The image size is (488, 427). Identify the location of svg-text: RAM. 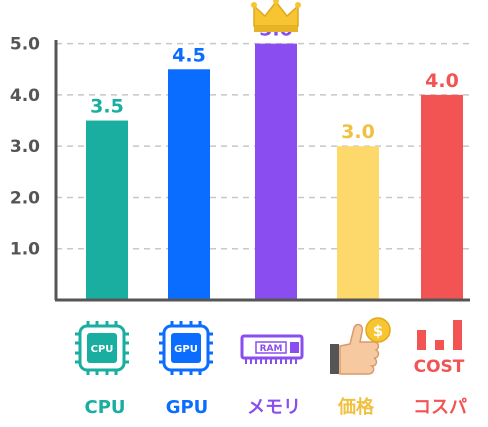
(271, 349).